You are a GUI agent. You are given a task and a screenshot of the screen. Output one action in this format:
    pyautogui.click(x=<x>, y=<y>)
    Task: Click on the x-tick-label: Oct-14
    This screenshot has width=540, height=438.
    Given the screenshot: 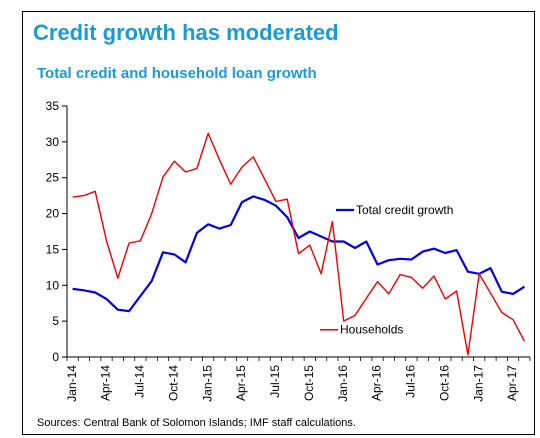 What is the action you would take?
    pyautogui.click(x=173, y=383)
    